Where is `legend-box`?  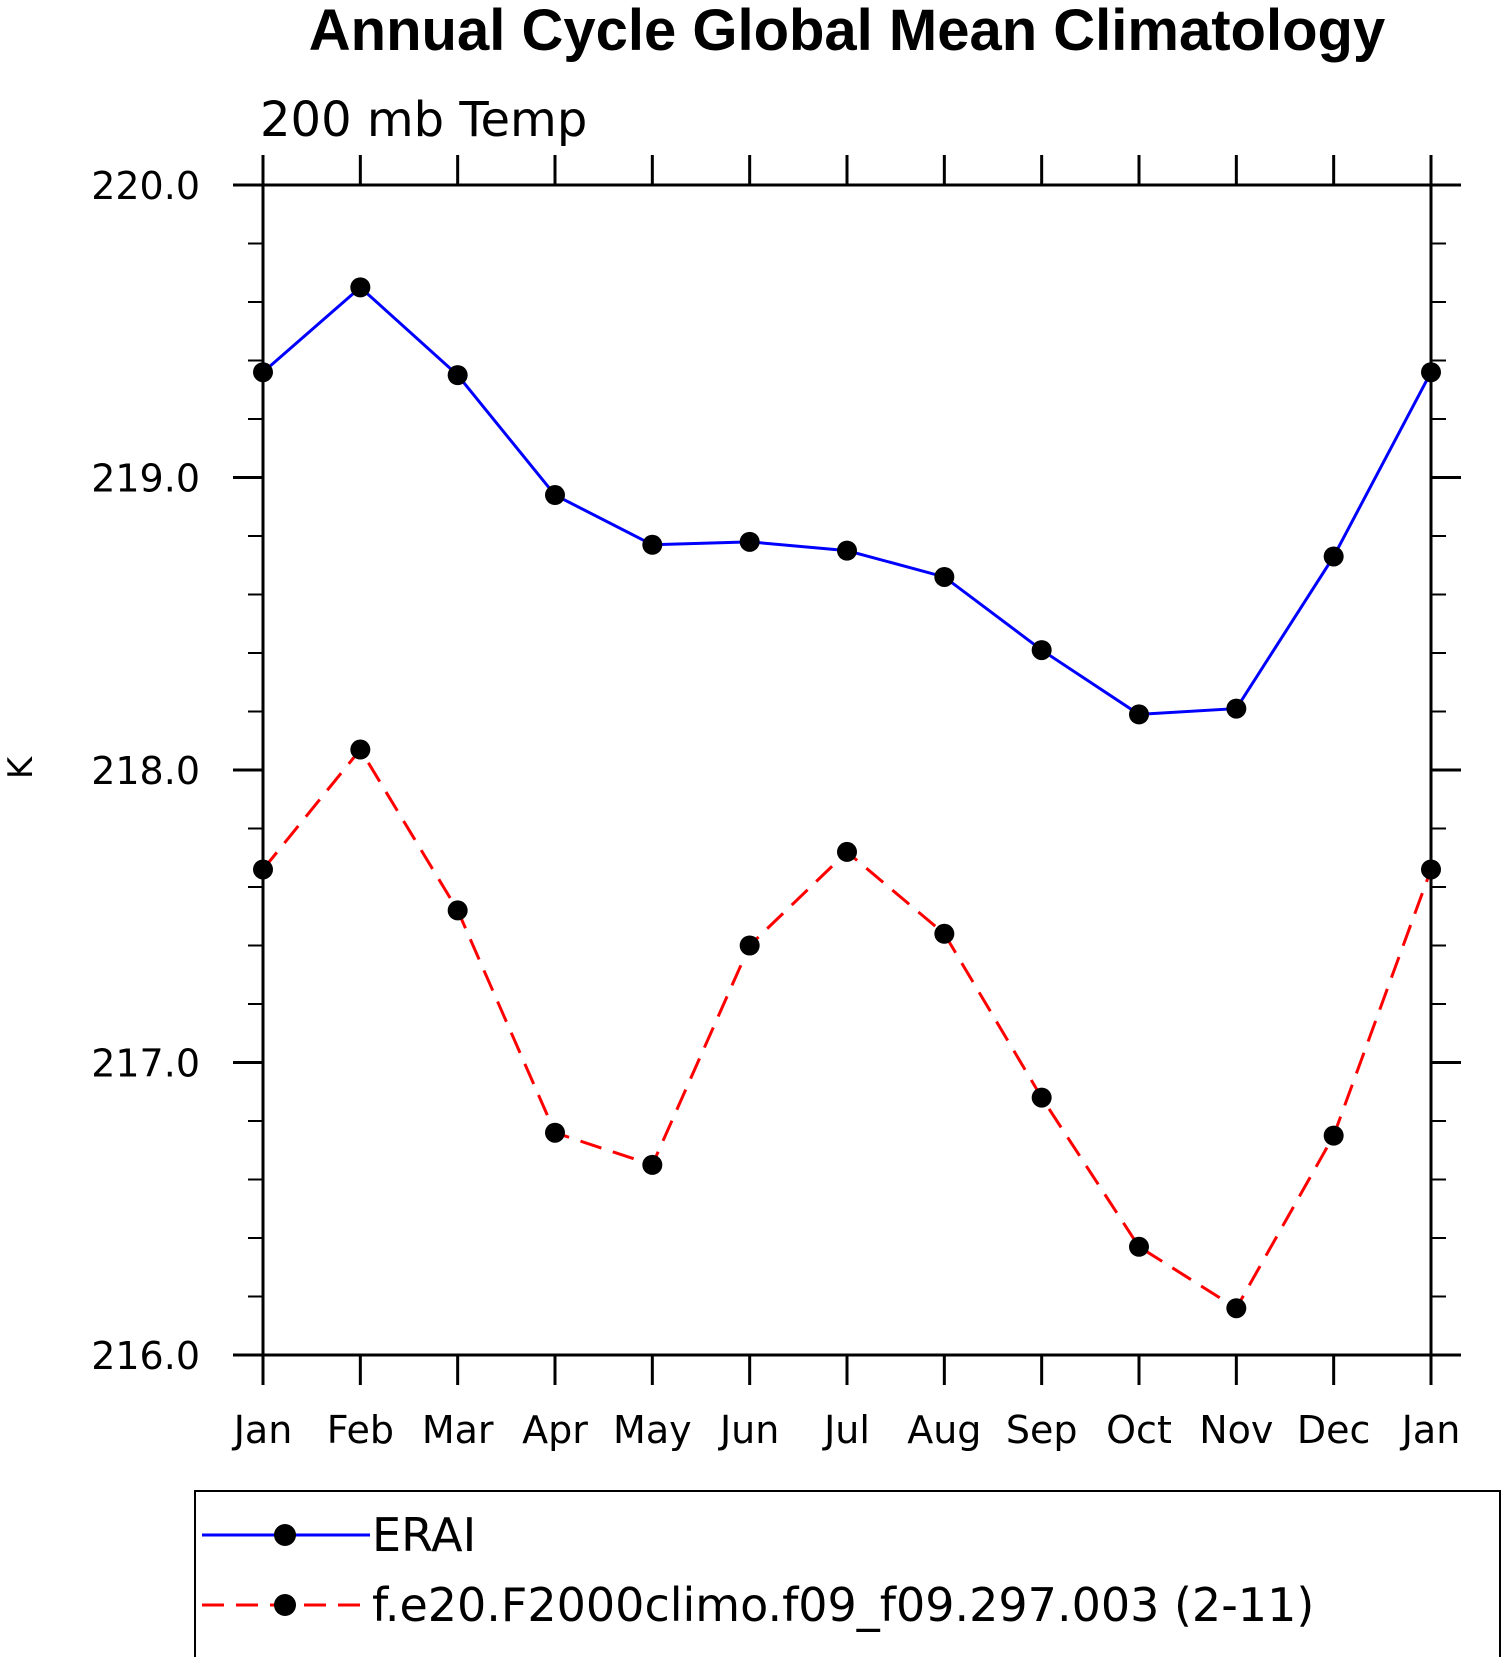 legend-box is located at coordinates (847, 1573).